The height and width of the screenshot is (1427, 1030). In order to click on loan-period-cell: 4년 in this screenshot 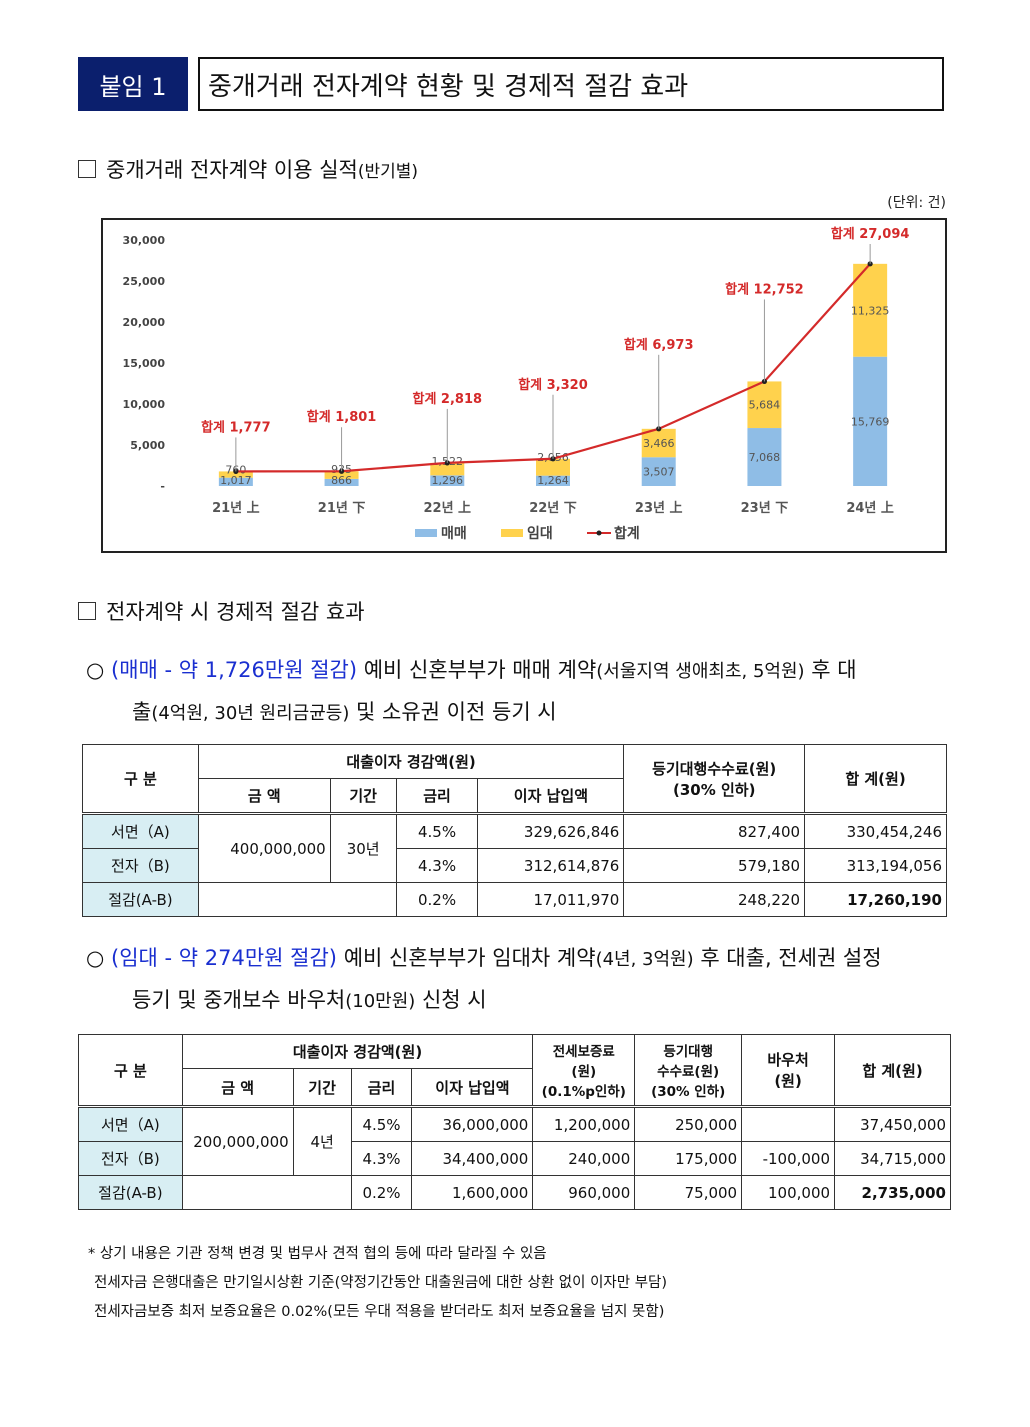, I will do `click(322, 1140)`.